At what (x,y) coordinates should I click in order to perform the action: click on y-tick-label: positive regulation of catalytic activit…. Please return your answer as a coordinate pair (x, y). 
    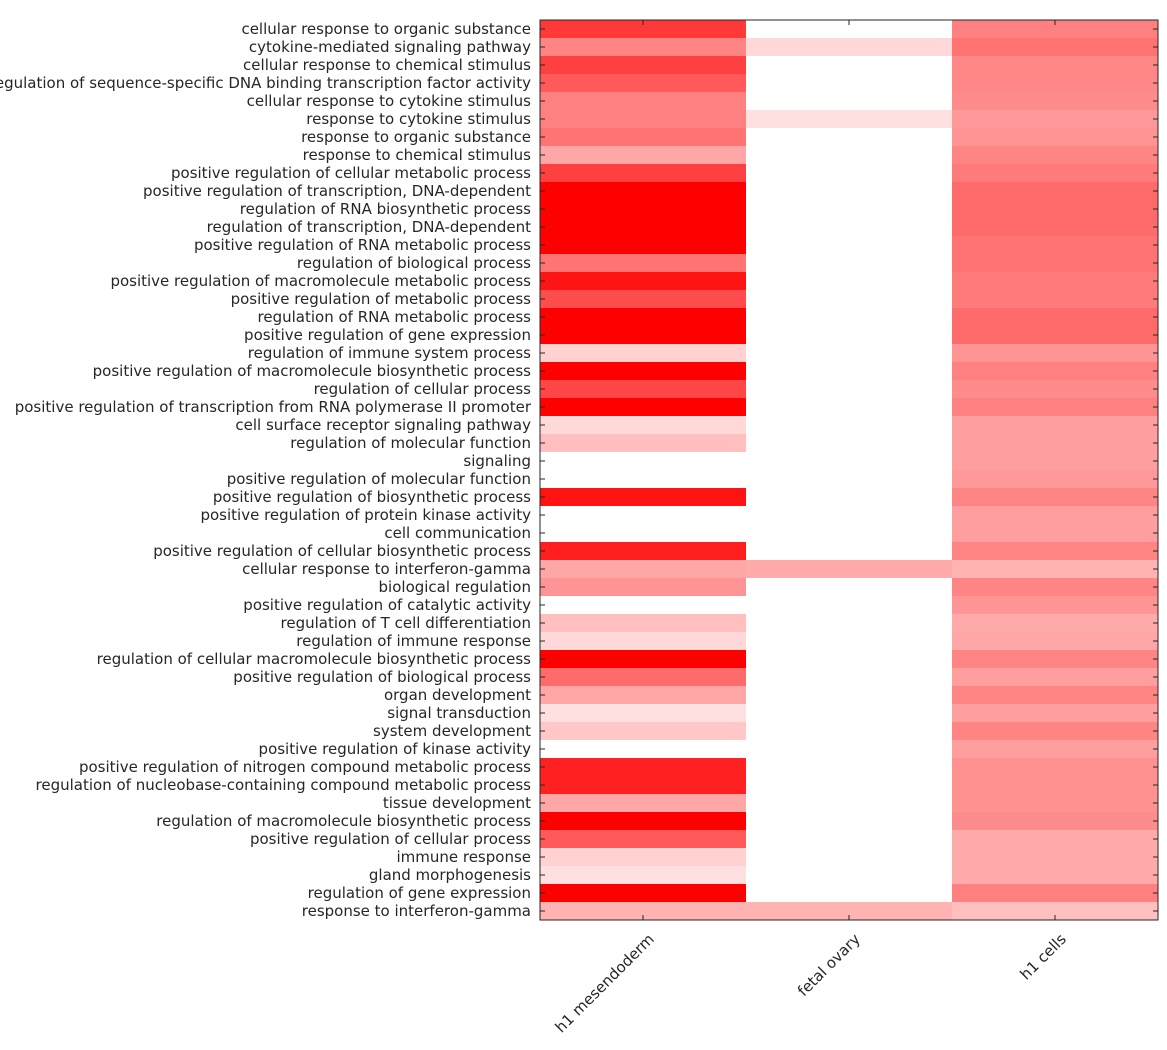
    Looking at the image, I should click on (387, 605).